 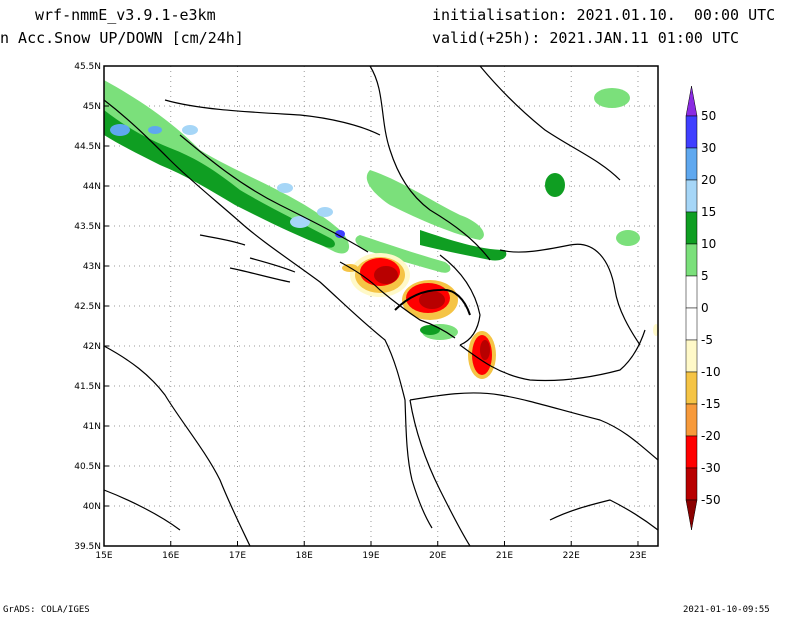 I want to click on melt-zone-2-dark, so click(x=432, y=300).